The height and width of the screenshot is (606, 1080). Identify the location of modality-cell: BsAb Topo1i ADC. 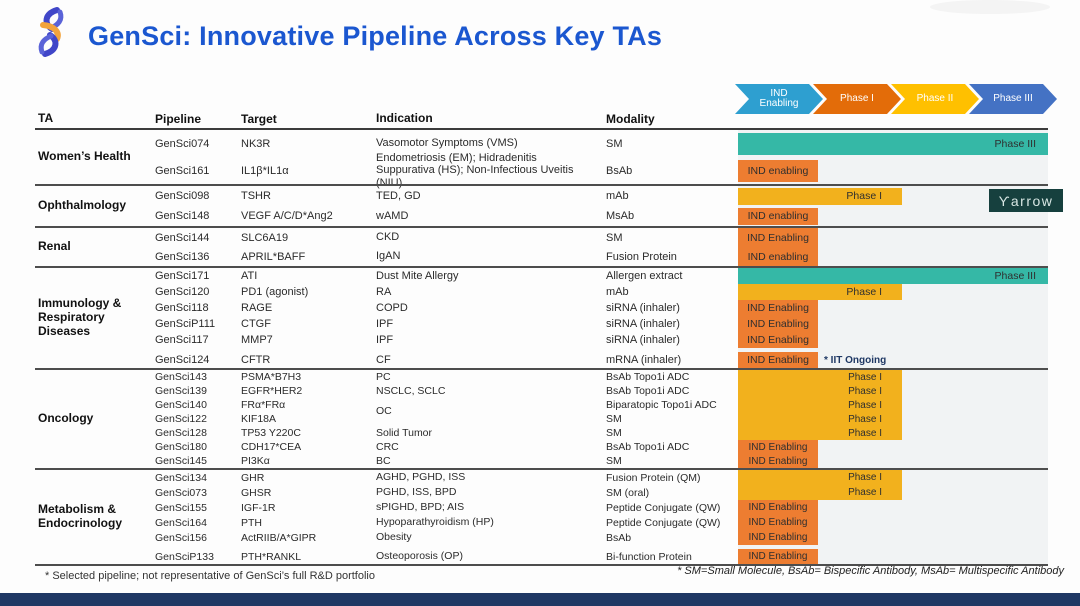
(648, 377).